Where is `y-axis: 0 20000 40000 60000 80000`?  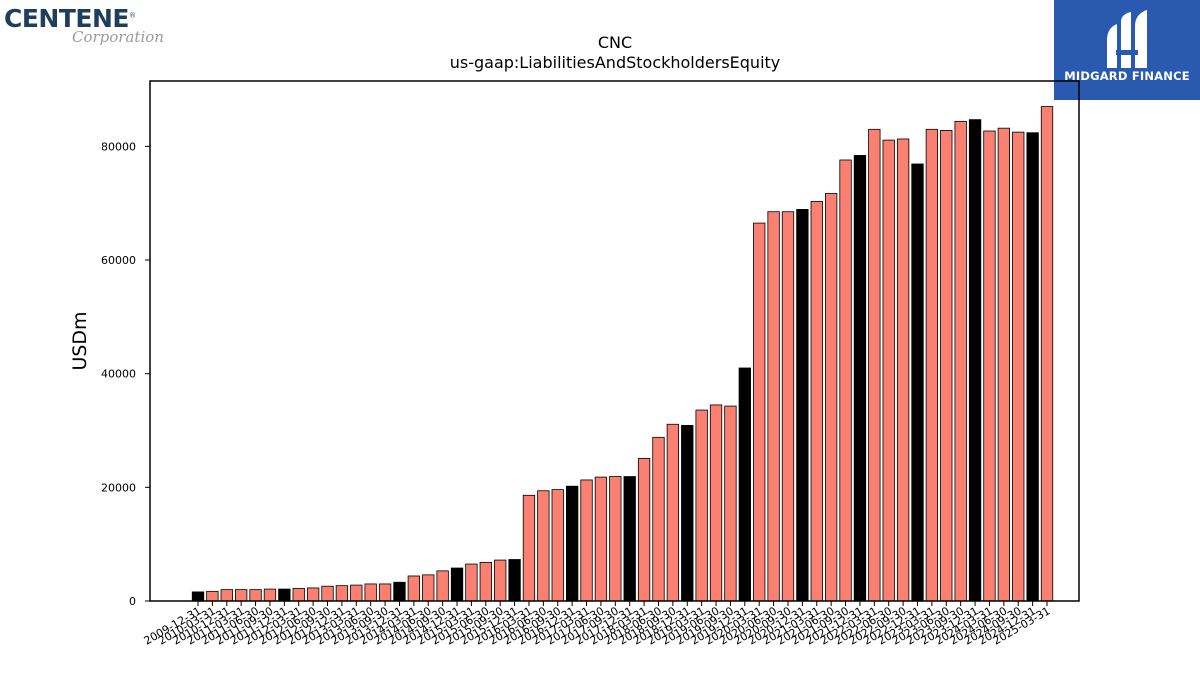
y-axis: 0 20000 40000 60000 80000 is located at coordinates (125, 374).